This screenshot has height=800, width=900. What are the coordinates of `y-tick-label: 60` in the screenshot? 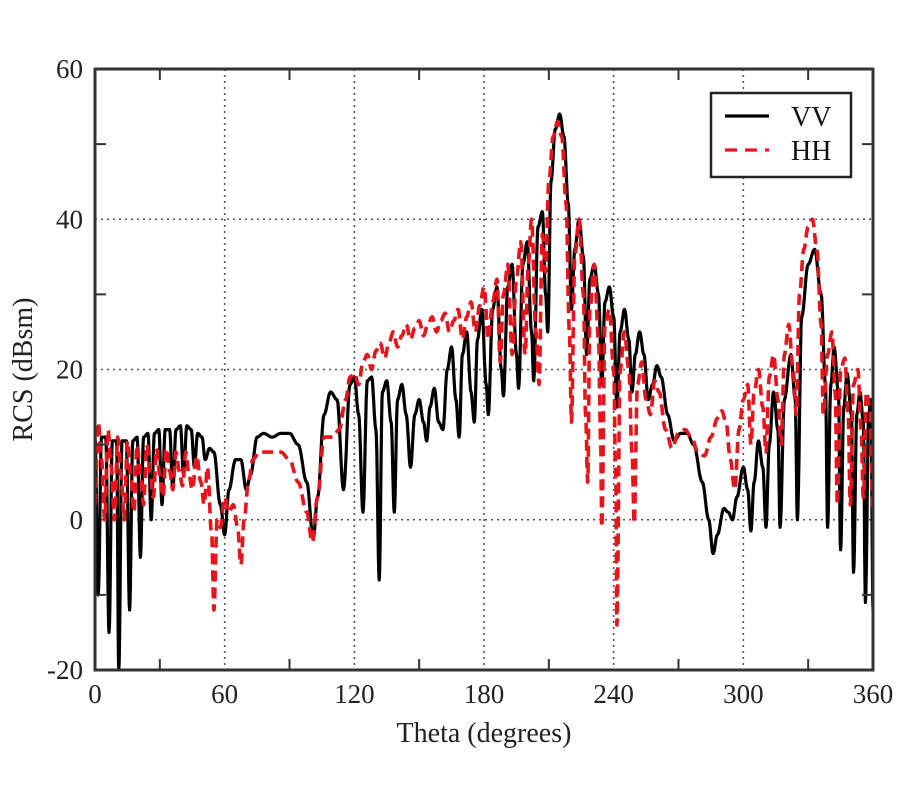 It's located at (69, 69).